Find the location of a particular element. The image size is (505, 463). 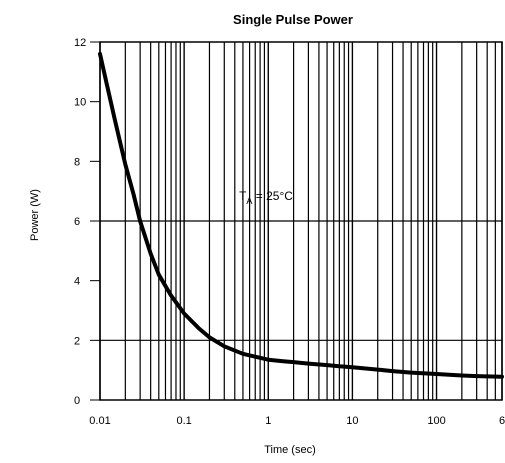

x-tick-label: 6 is located at coordinates (502, 421).